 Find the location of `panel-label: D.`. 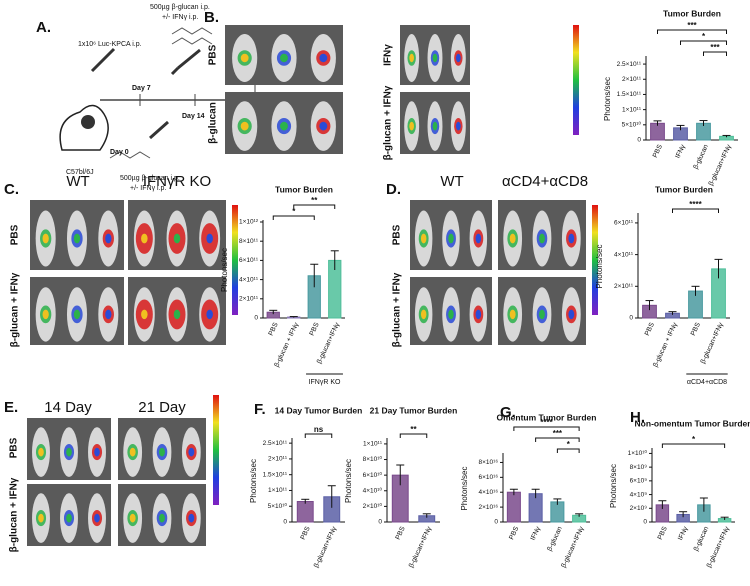

panel-label: D. is located at coordinates (393, 189).